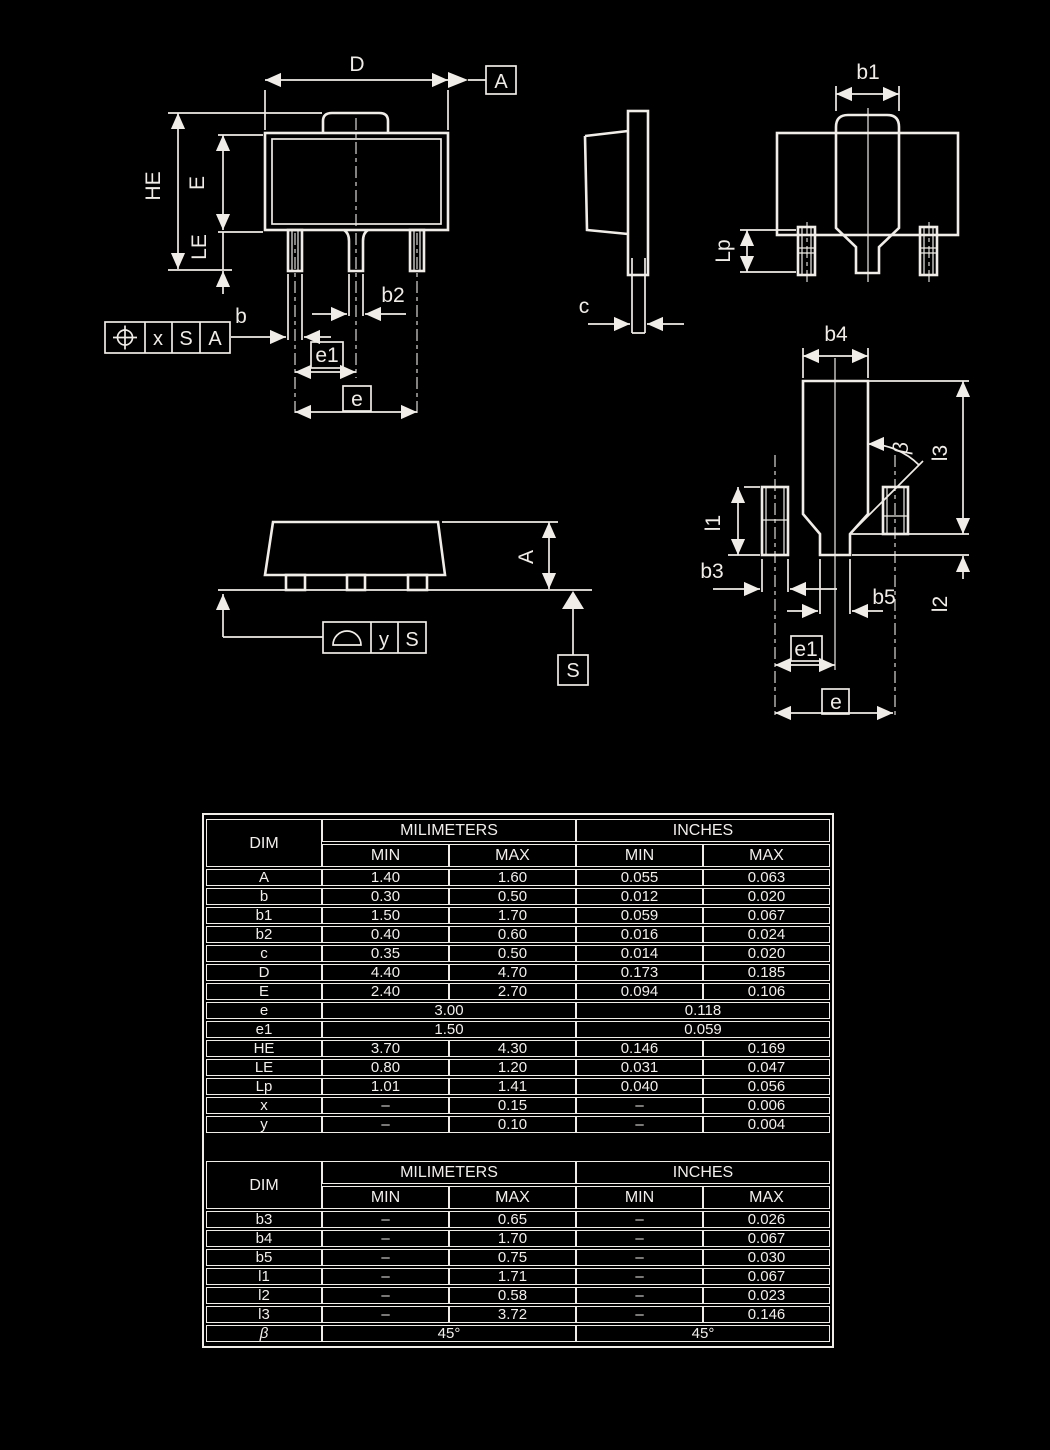  I want to click on dim-label-lp: Lp, so click(723, 250).